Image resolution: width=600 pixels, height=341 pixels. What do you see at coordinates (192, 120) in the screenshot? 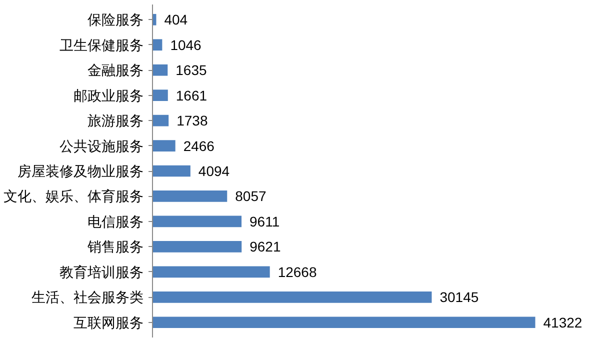
I see `data-label: 1738` at bounding box center [192, 120].